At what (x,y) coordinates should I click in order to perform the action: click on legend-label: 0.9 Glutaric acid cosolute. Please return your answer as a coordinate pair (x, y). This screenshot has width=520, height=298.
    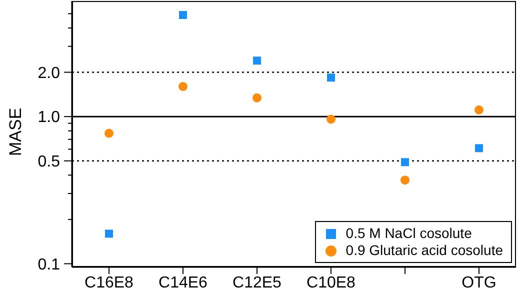
    Looking at the image, I should click on (424, 250).